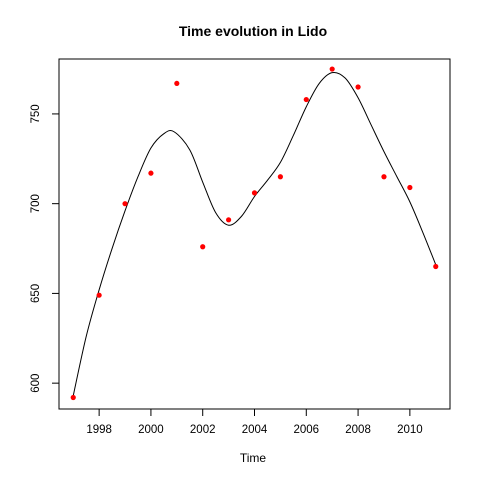 The width and height of the screenshot is (480, 480). What do you see at coordinates (410, 430) in the screenshot?
I see `x-tick-label: 2010` at bounding box center [410, 430].